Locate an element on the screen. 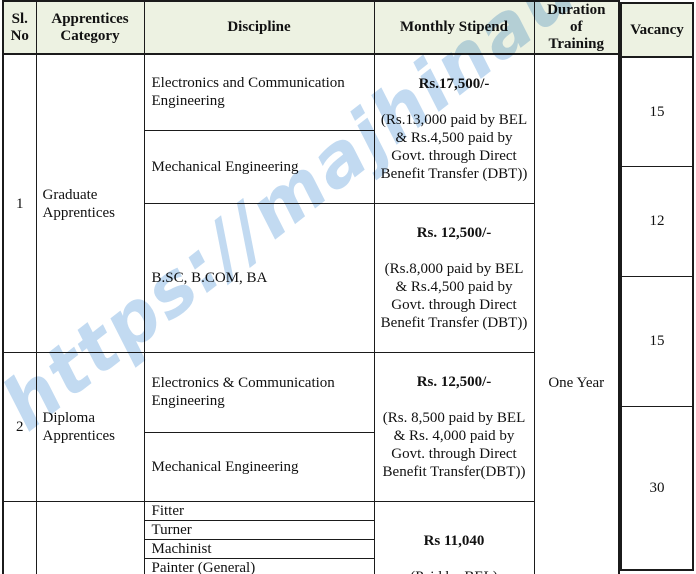  cell-vacancy-diploma: 15 is located at coordinates (657, 341).